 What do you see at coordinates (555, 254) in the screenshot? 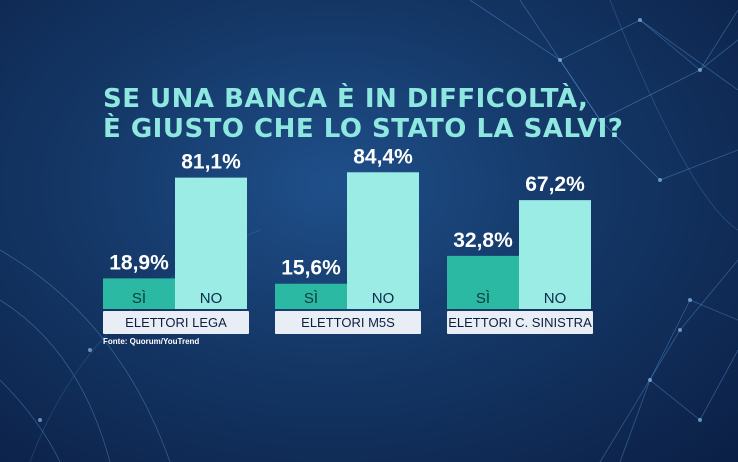
I see `bar-elettori-c-sinistra-no` at bounding box center [555, 254].